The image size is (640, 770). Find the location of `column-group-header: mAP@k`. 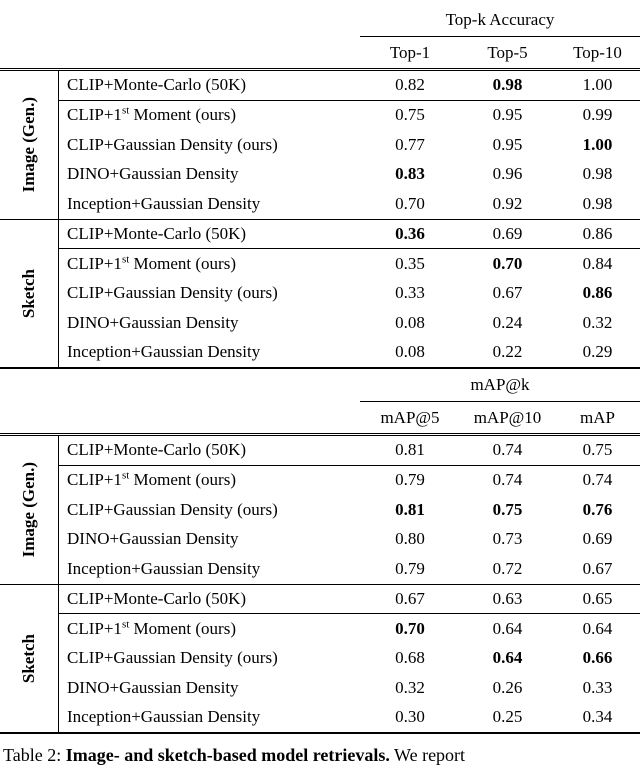

column-group-header: mAP@k is located at coordinates (500, 385).